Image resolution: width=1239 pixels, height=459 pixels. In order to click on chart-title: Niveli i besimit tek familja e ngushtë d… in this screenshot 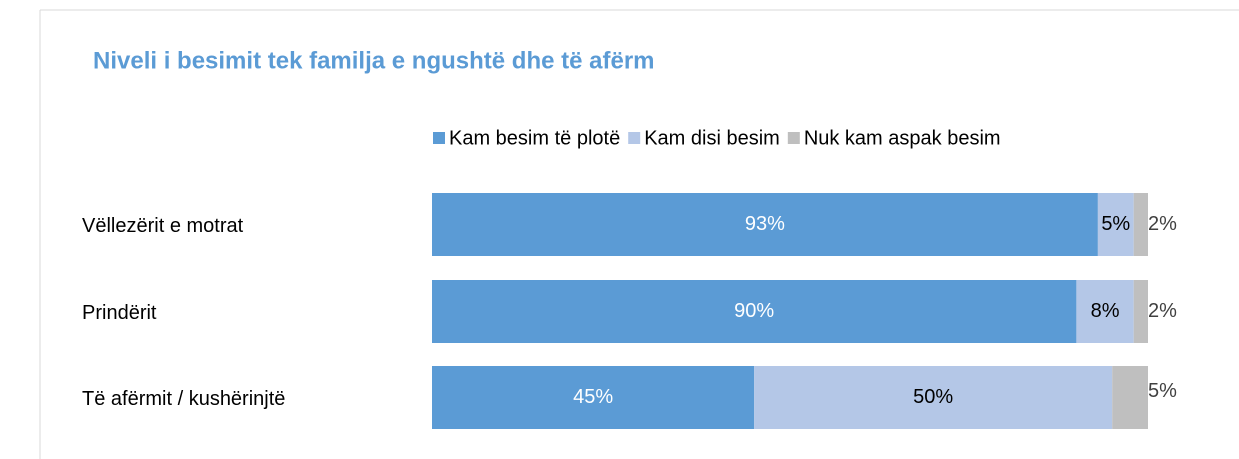, I will do `click(374, 60)`.